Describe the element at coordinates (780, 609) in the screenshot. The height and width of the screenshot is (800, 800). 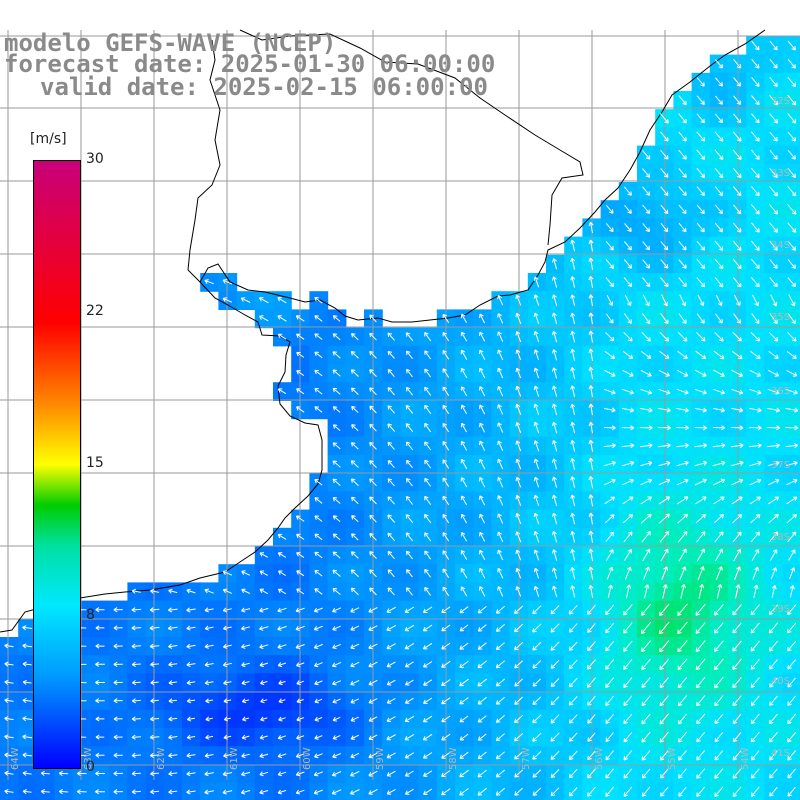
I see `latitude-label: 39S` at that location.